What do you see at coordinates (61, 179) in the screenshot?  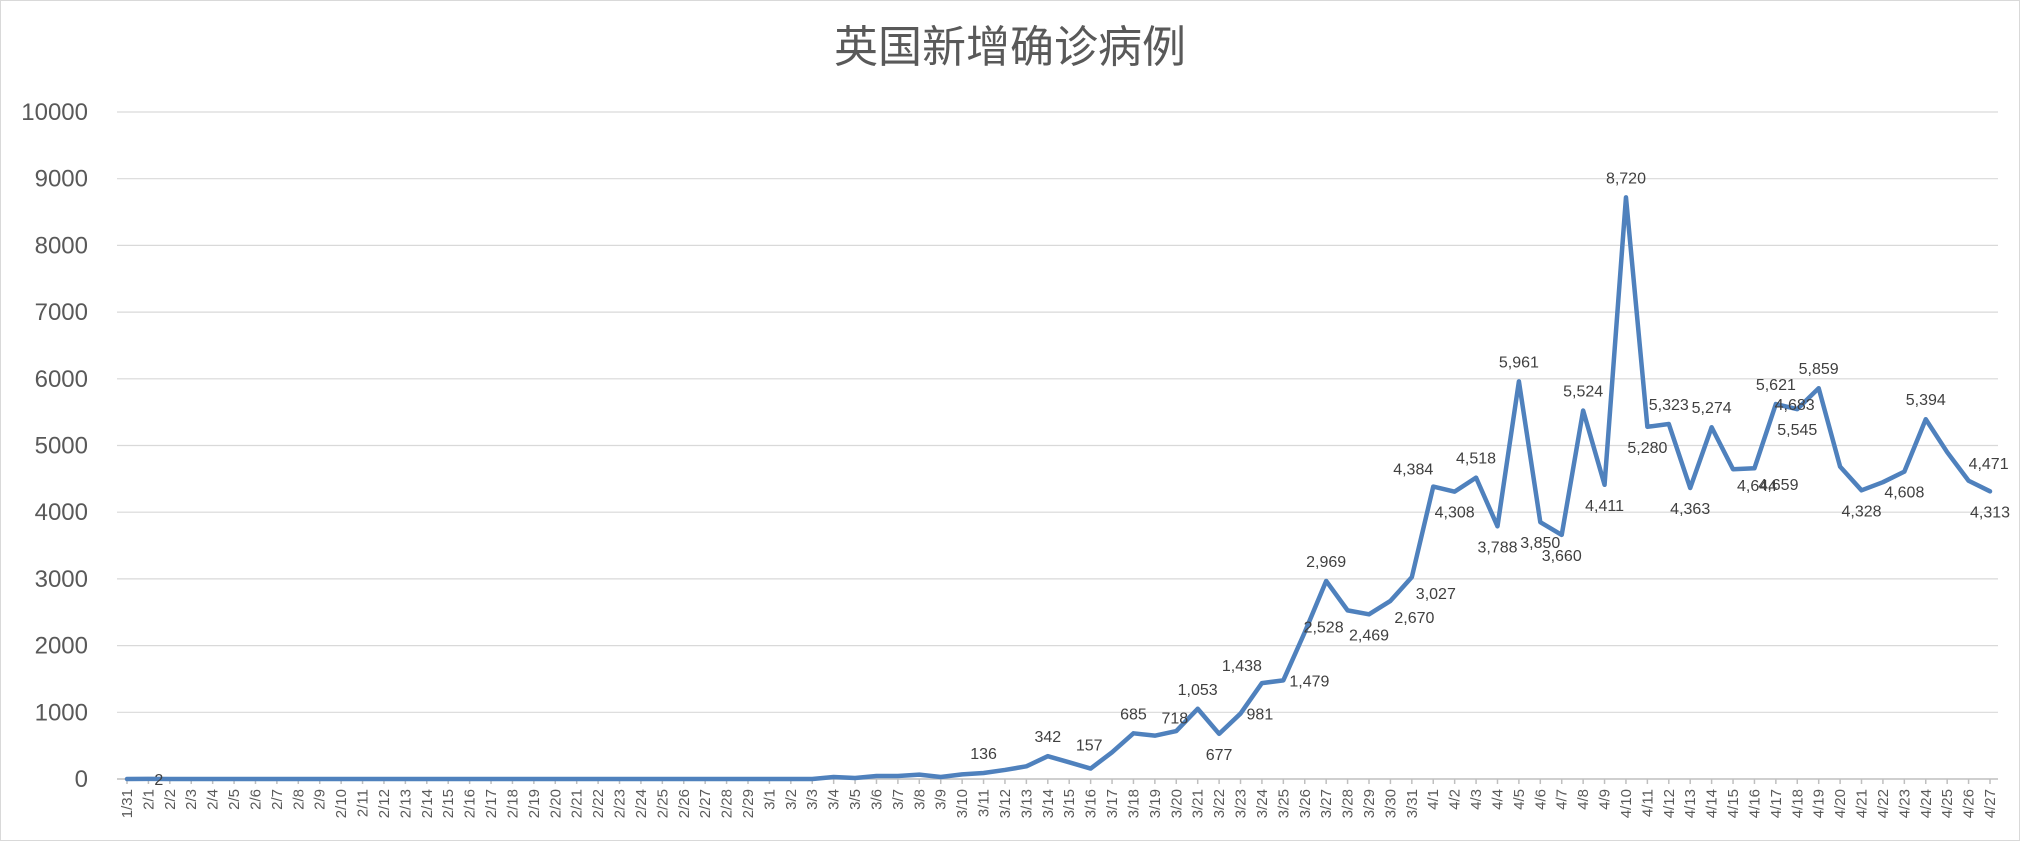 I see `y-tick-label: 9000` at bounding box center [61, 179].